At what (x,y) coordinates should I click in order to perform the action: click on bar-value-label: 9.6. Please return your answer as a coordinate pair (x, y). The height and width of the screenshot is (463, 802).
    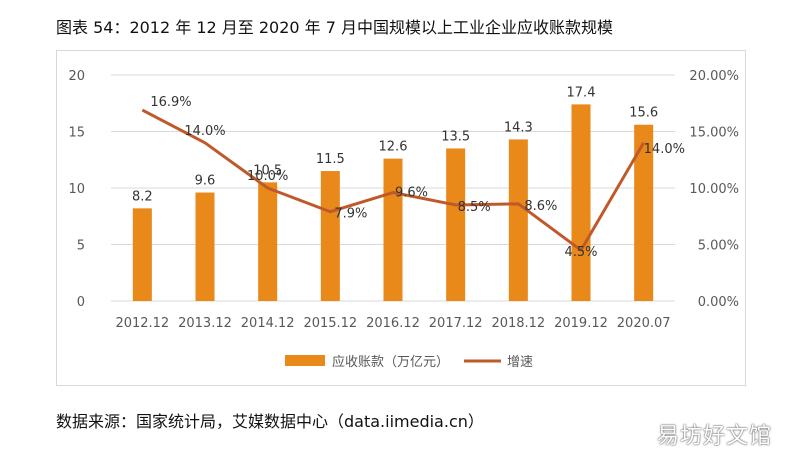
    Looking at the image, I should click on (205, 181).